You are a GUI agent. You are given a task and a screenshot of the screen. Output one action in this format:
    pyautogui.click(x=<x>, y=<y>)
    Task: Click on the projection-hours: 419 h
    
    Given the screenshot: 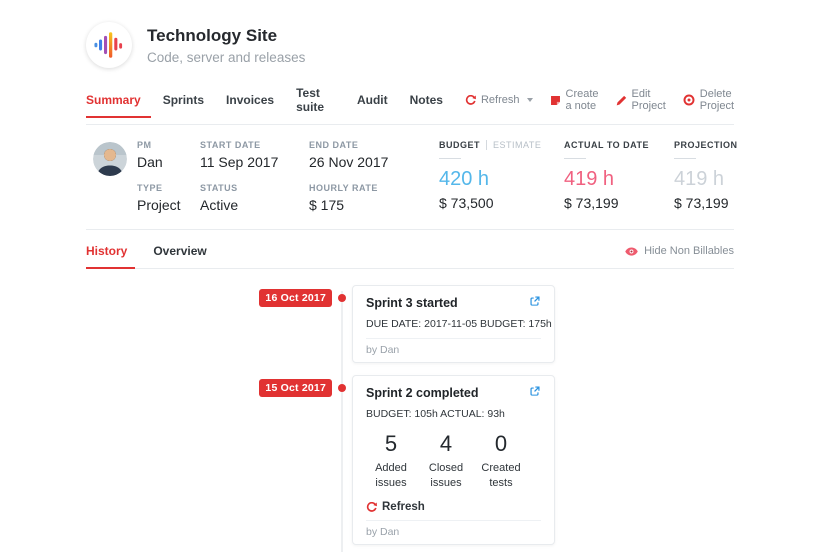 What is the action you would take?
    pyautogui.click(x=699, y=179)
    